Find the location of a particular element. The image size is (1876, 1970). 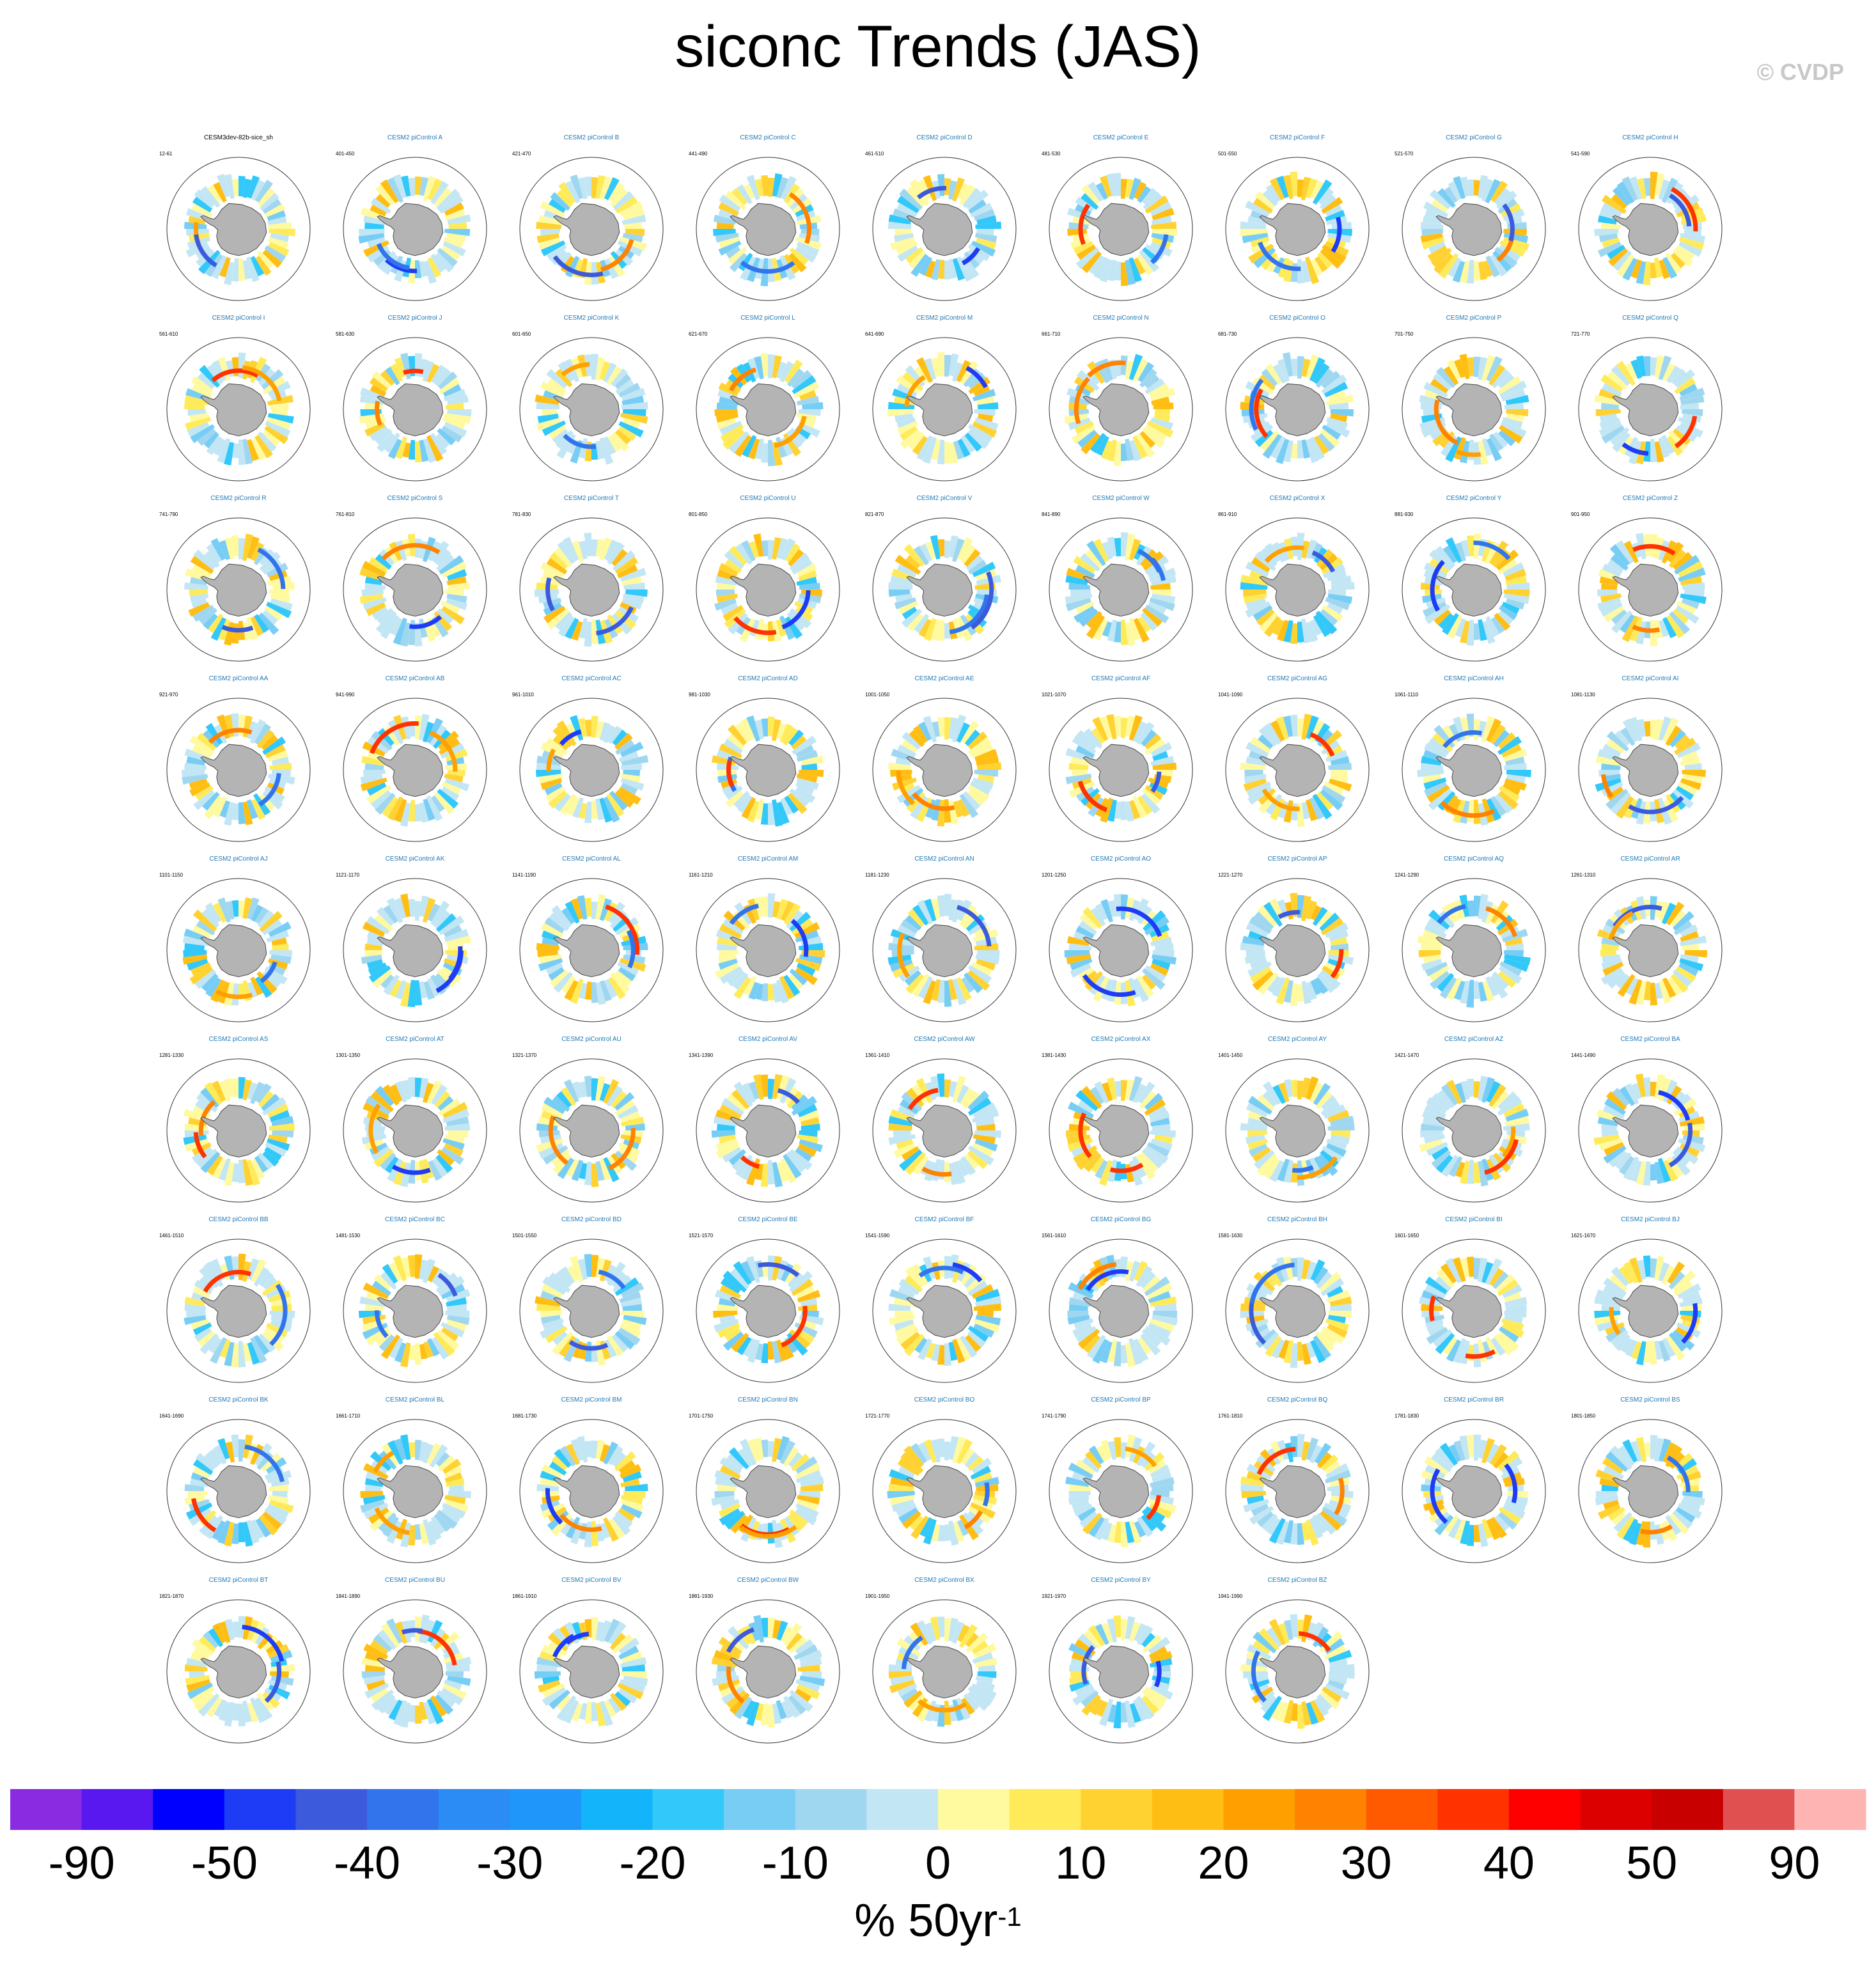

panel-name: CESM2 piControl AG is located at coordinates (1297, 678).